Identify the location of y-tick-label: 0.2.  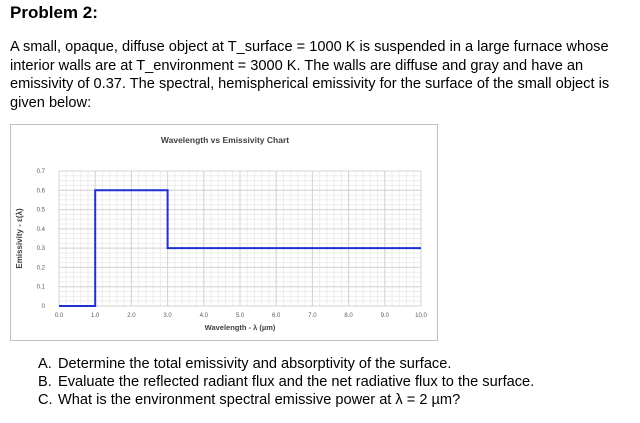
(41, 268).